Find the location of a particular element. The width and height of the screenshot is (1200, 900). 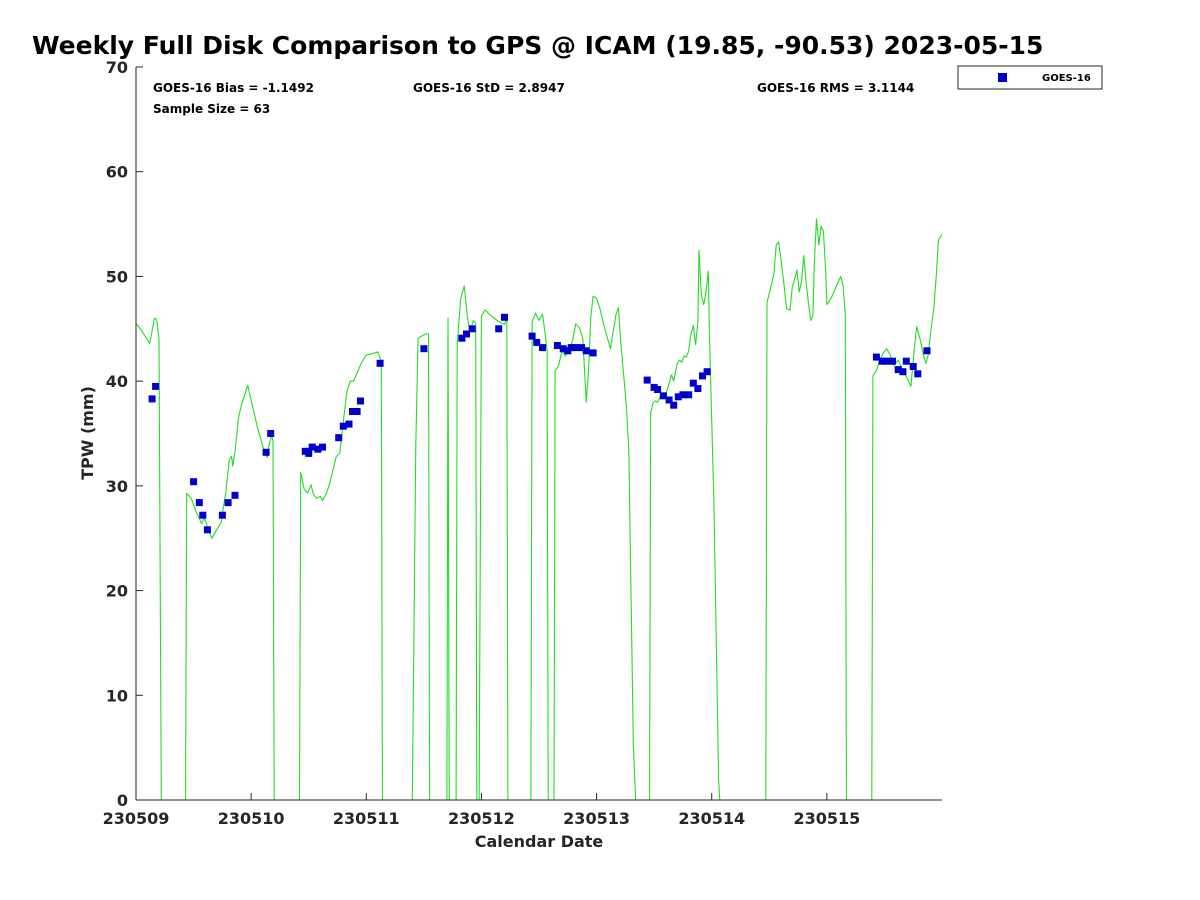

y-tick-label: 10 is located at coordinates (117, 695).